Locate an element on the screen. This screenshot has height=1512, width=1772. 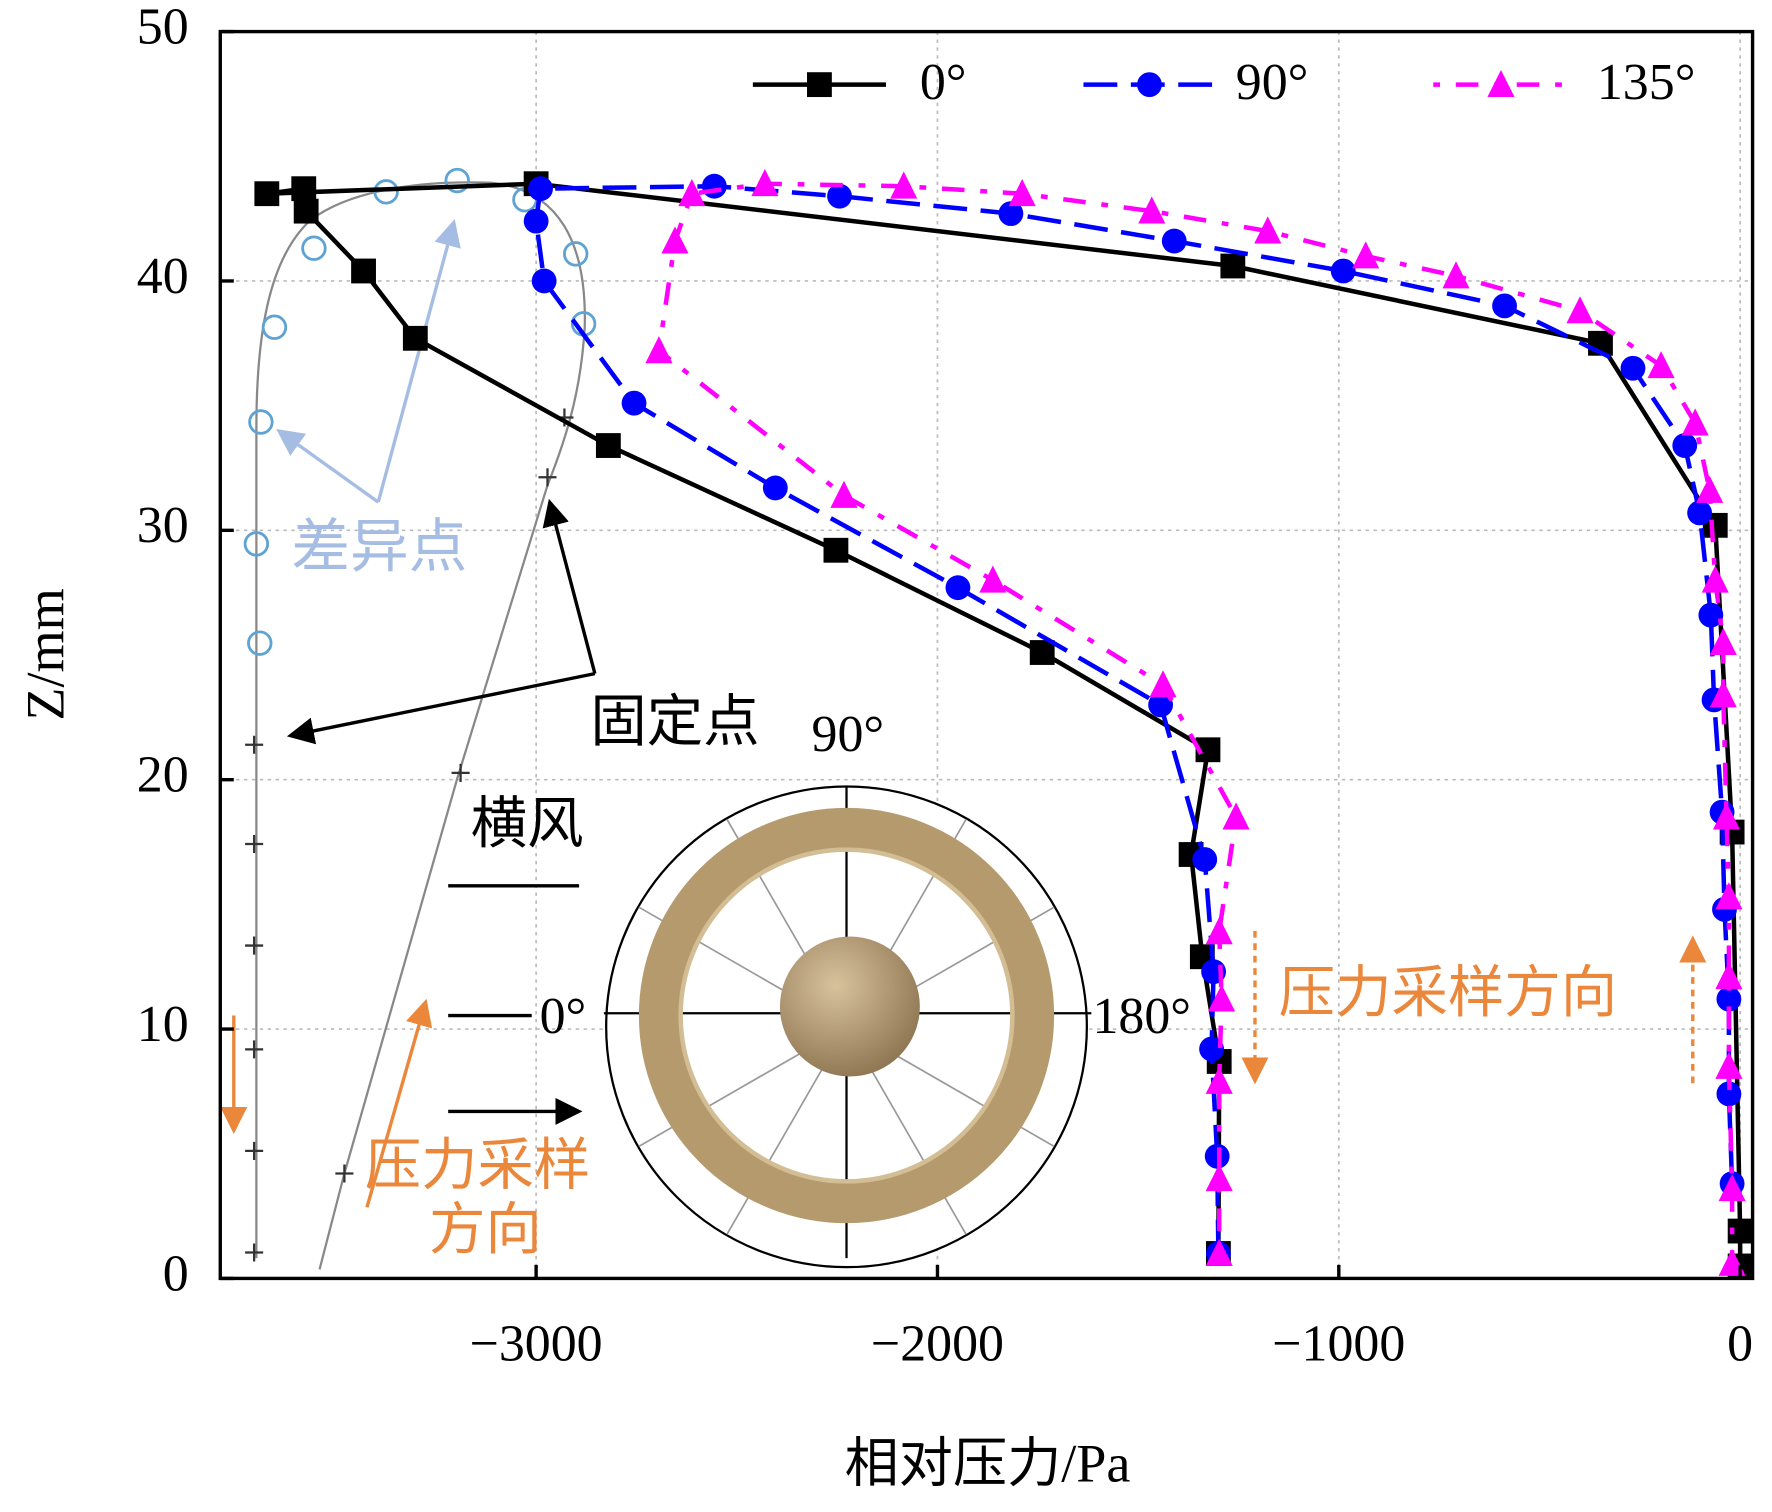
annotation: 压力采样 is located at coordinates (478, 1166).